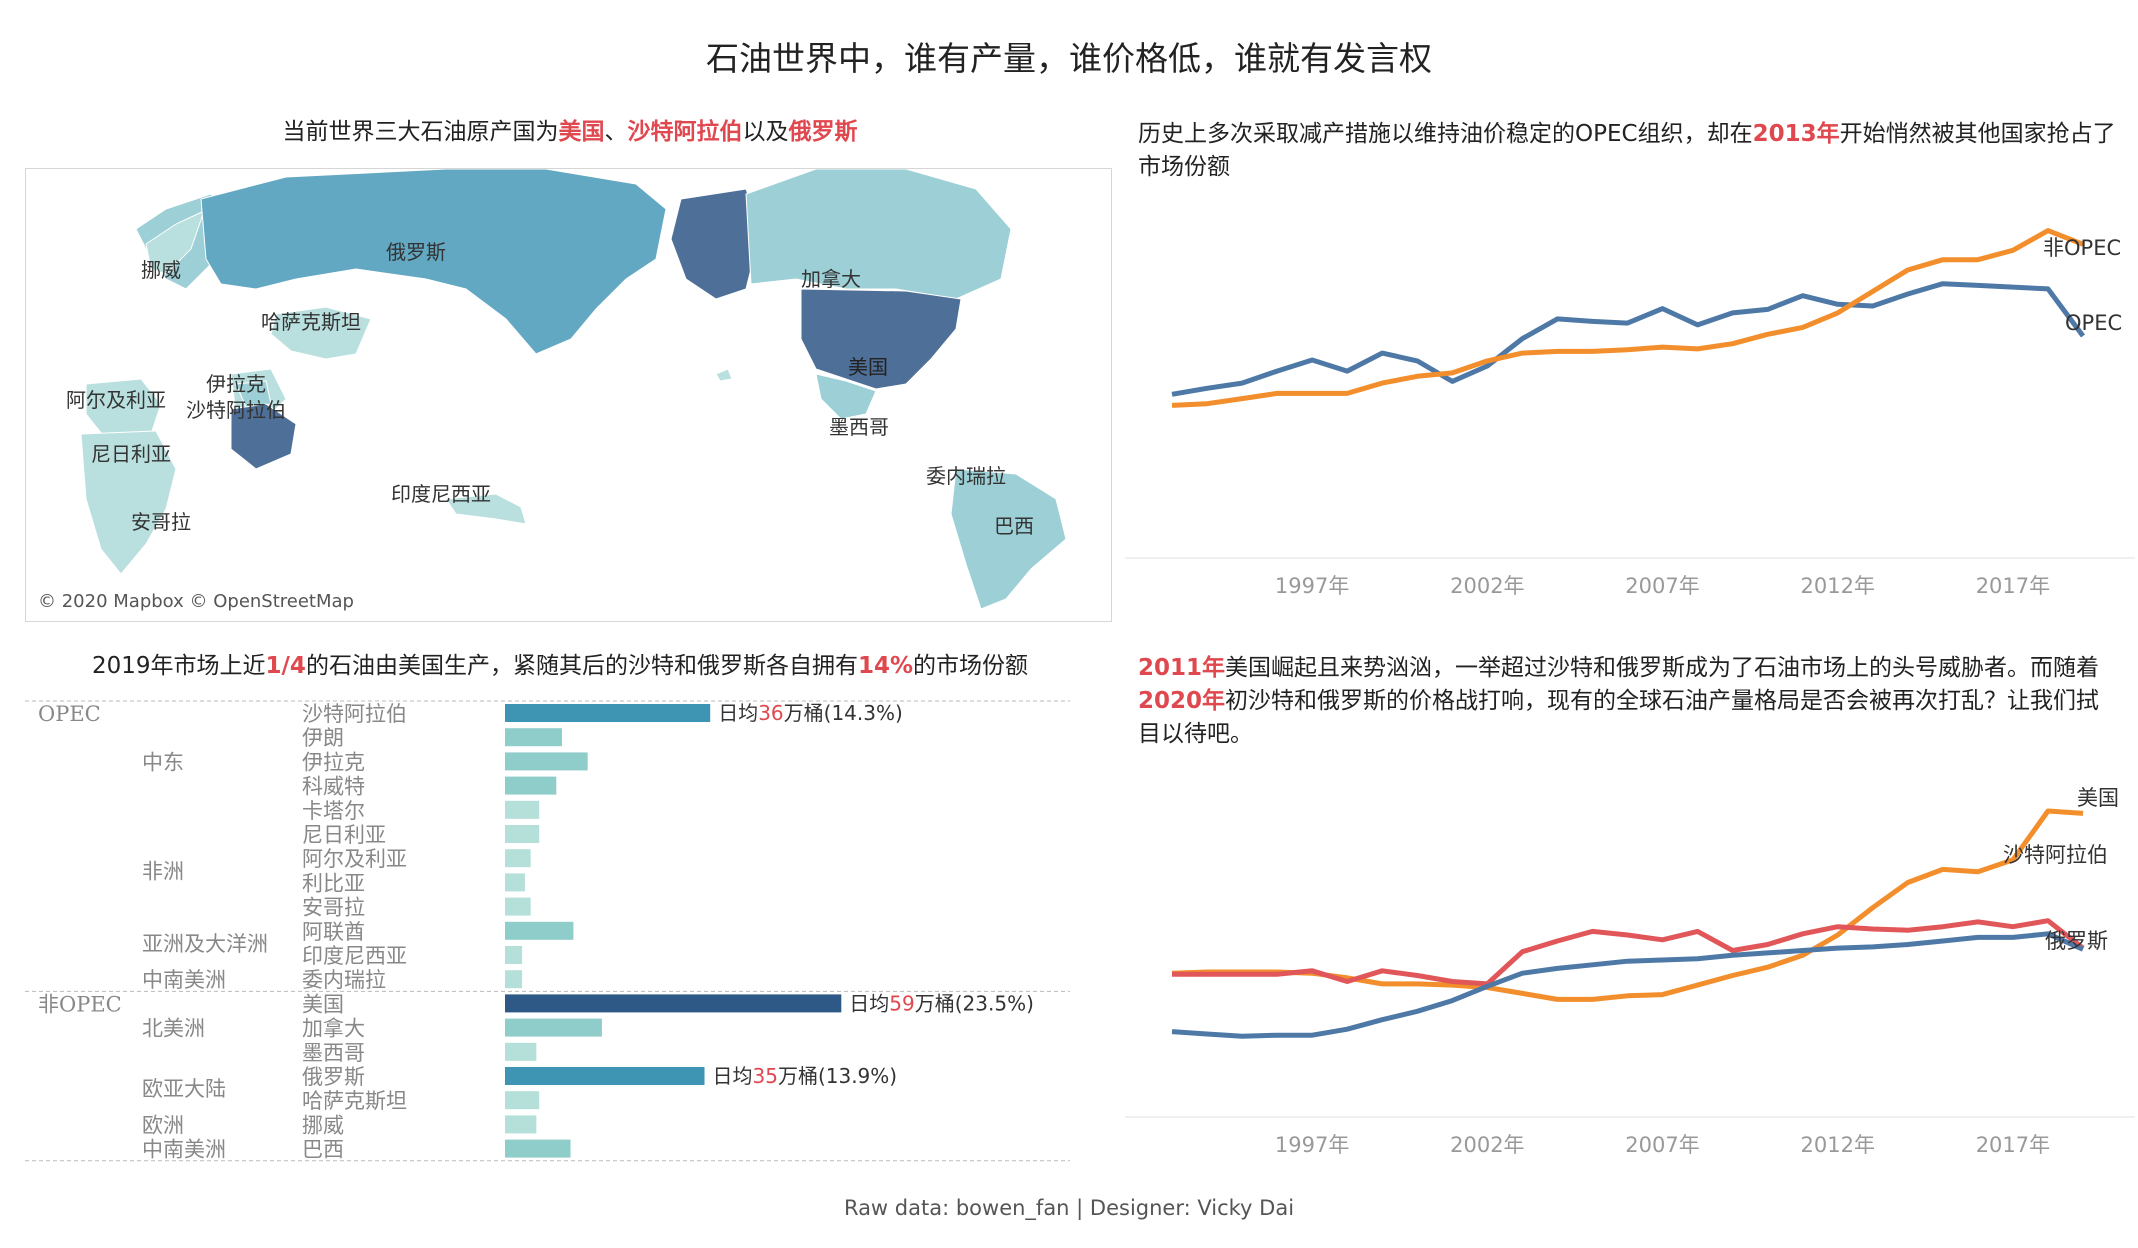 Image resolution: width=2138 pixels, height=1248 pixels. What do you see at coordinates (441, 494) in the screenshot?
I see `map-label-indonesia: 印度尼西亚` at bounding box center [441, 494].